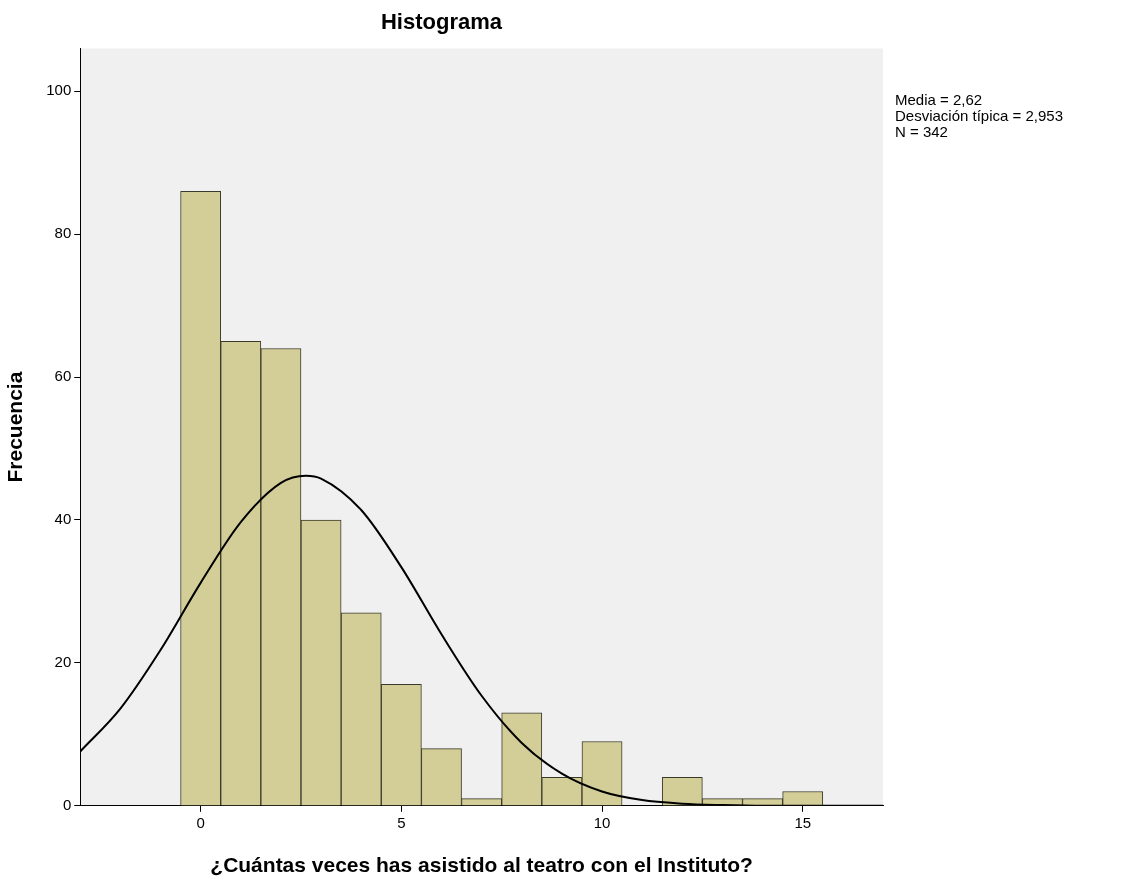 The image size is (1132, 893). Describe the element at coordinates (441, 22) in the screenshot. I see `chart-title: Histograma` at that location.